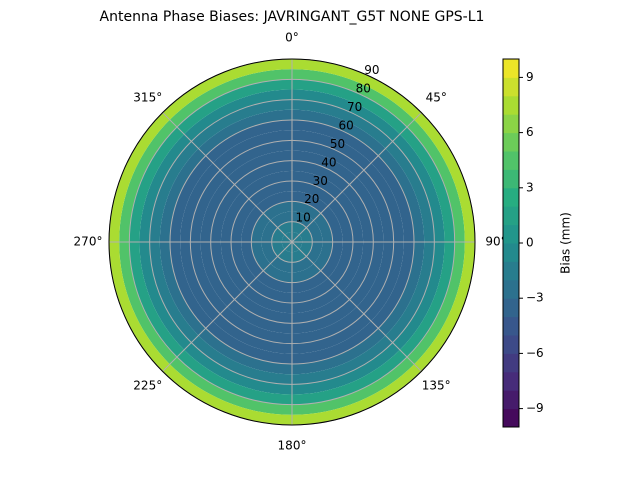 Image resolution: width=640 pixels, height=480 pixels. Describe the element at coordinates (354, 107) in the screenshot. I see `r-tick-label: 70` at that location.